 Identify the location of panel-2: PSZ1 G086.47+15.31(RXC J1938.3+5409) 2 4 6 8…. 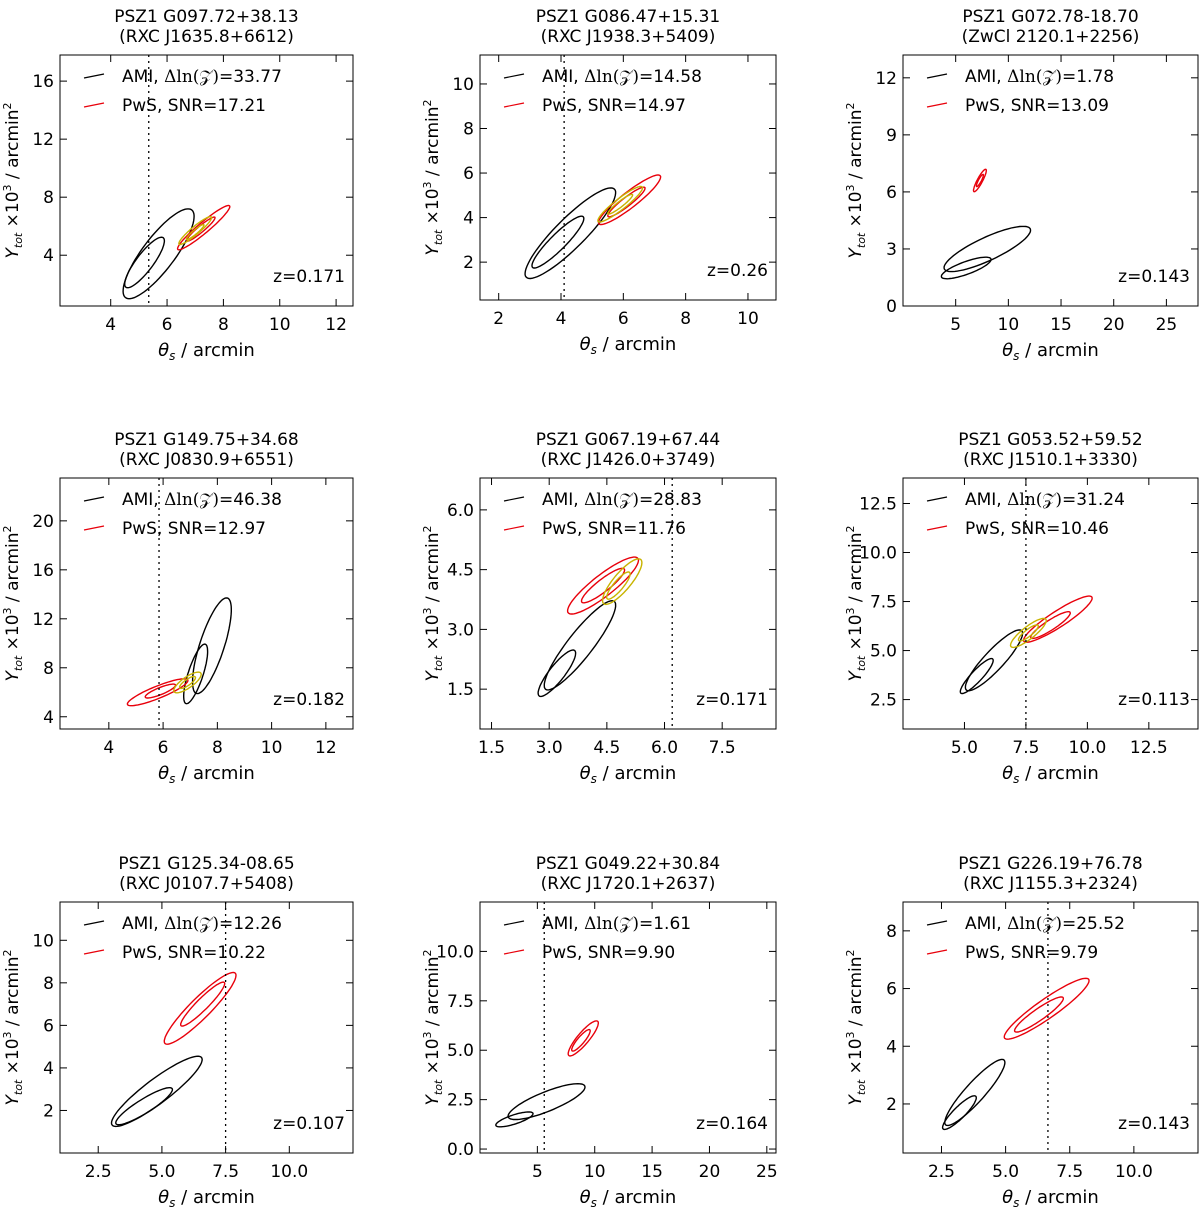
(599, 182).